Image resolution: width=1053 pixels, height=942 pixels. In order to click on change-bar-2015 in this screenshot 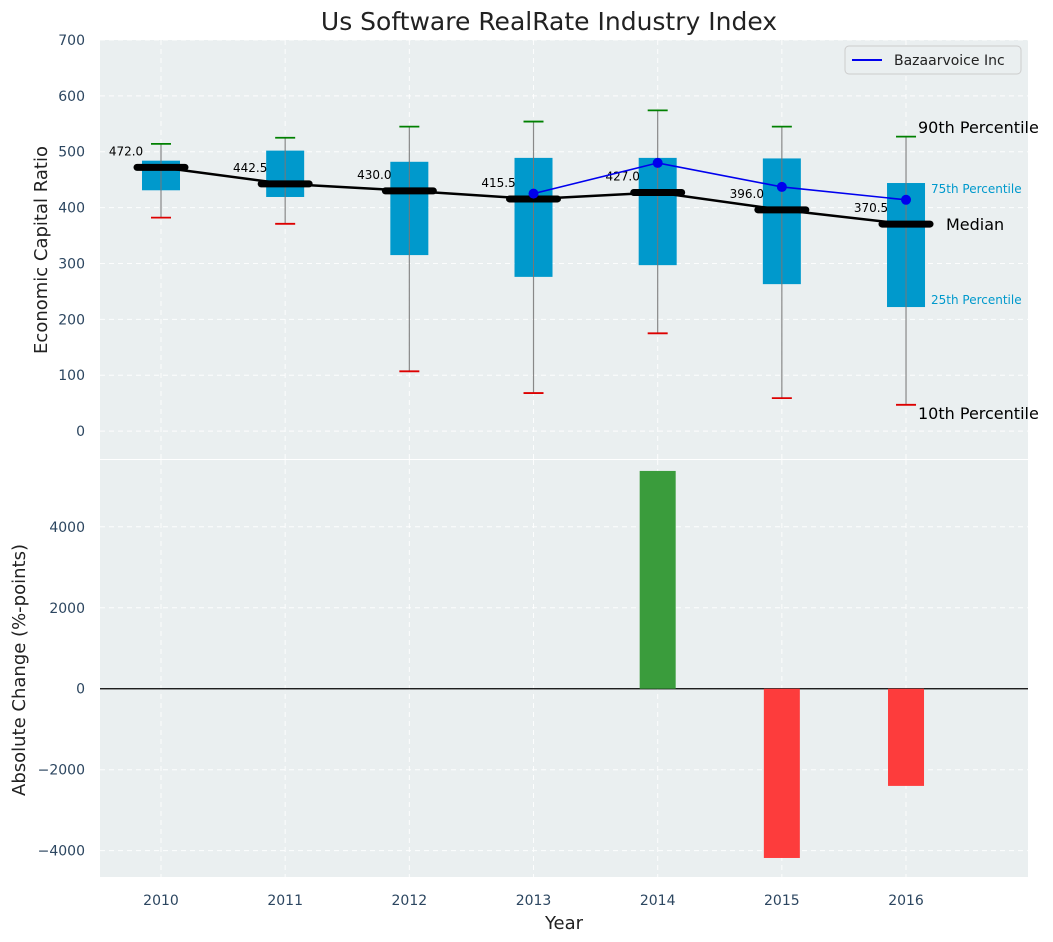, I will do `click(781, 773)`.